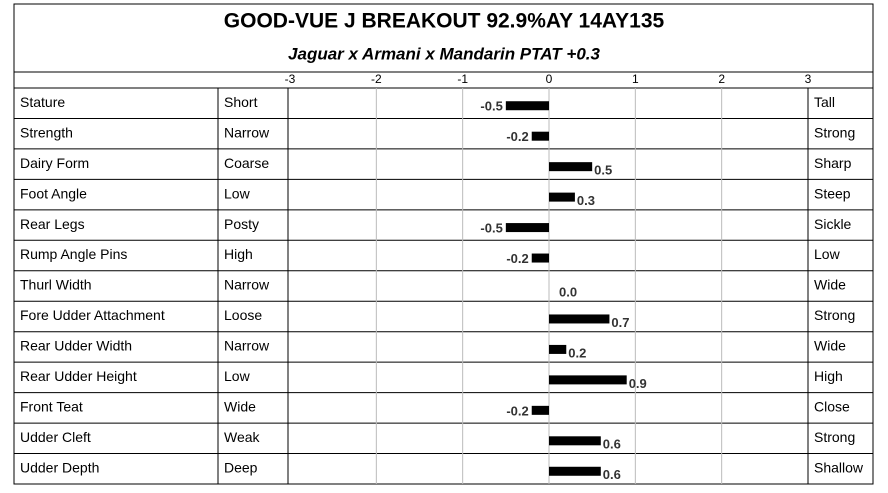 This screenshot has width=888, height=493. Describe the element at coordinates (828, 376) in the screenshot. I see `high-label: High` at that location.